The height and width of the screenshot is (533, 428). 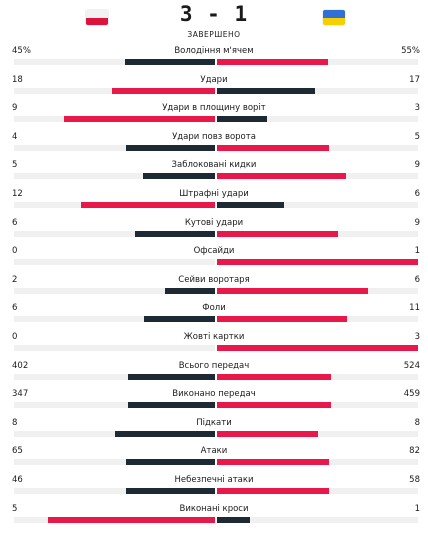 I want to click on stat-row: 5 Заблоковані кидки 9, so click(x=214, y=172).